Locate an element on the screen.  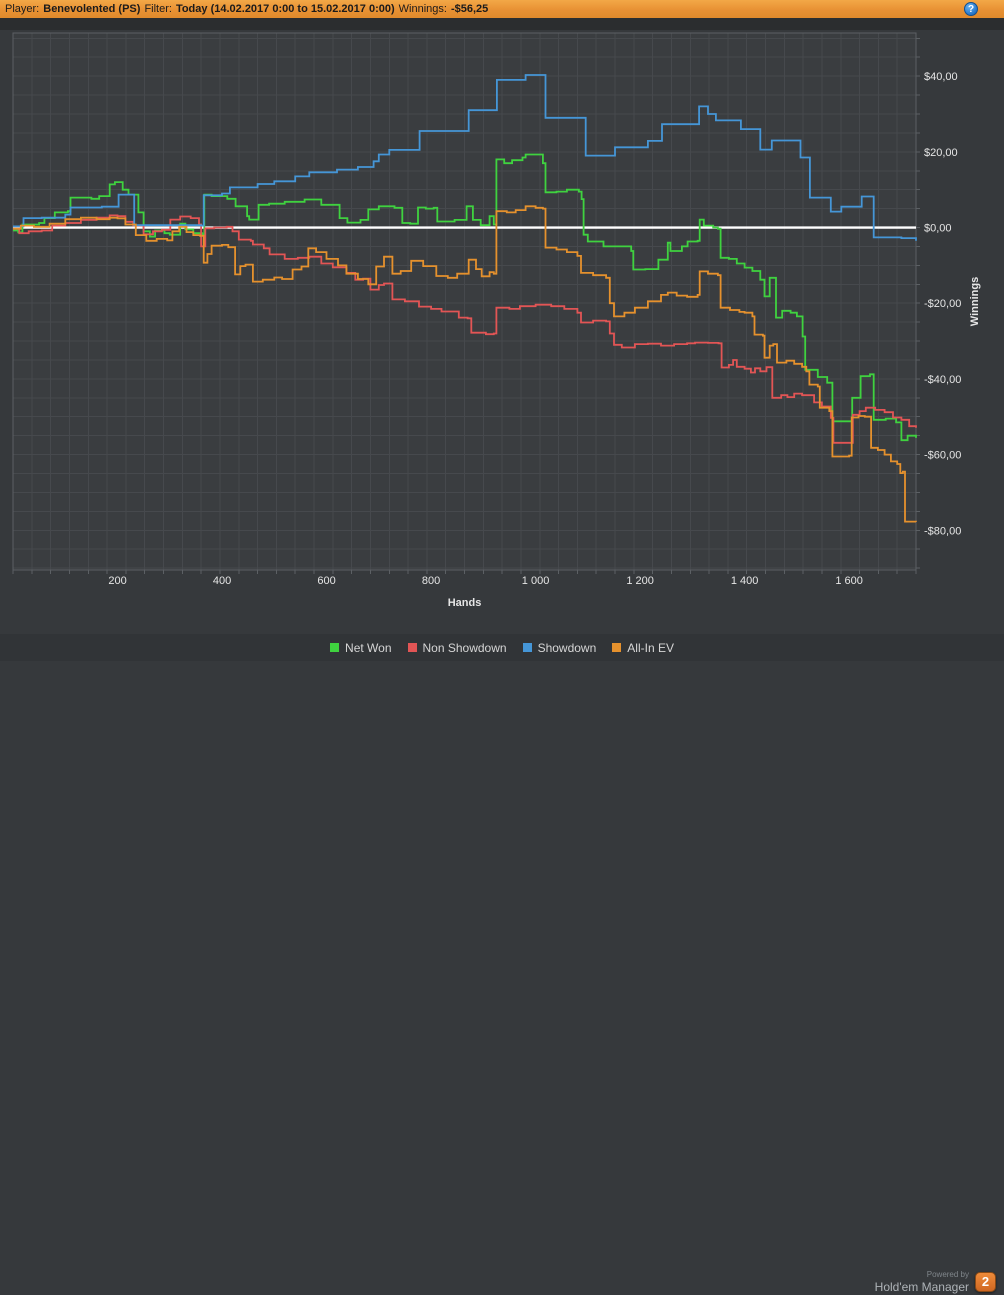
x-axis-title: Hands is located at coordinates (465, 603).